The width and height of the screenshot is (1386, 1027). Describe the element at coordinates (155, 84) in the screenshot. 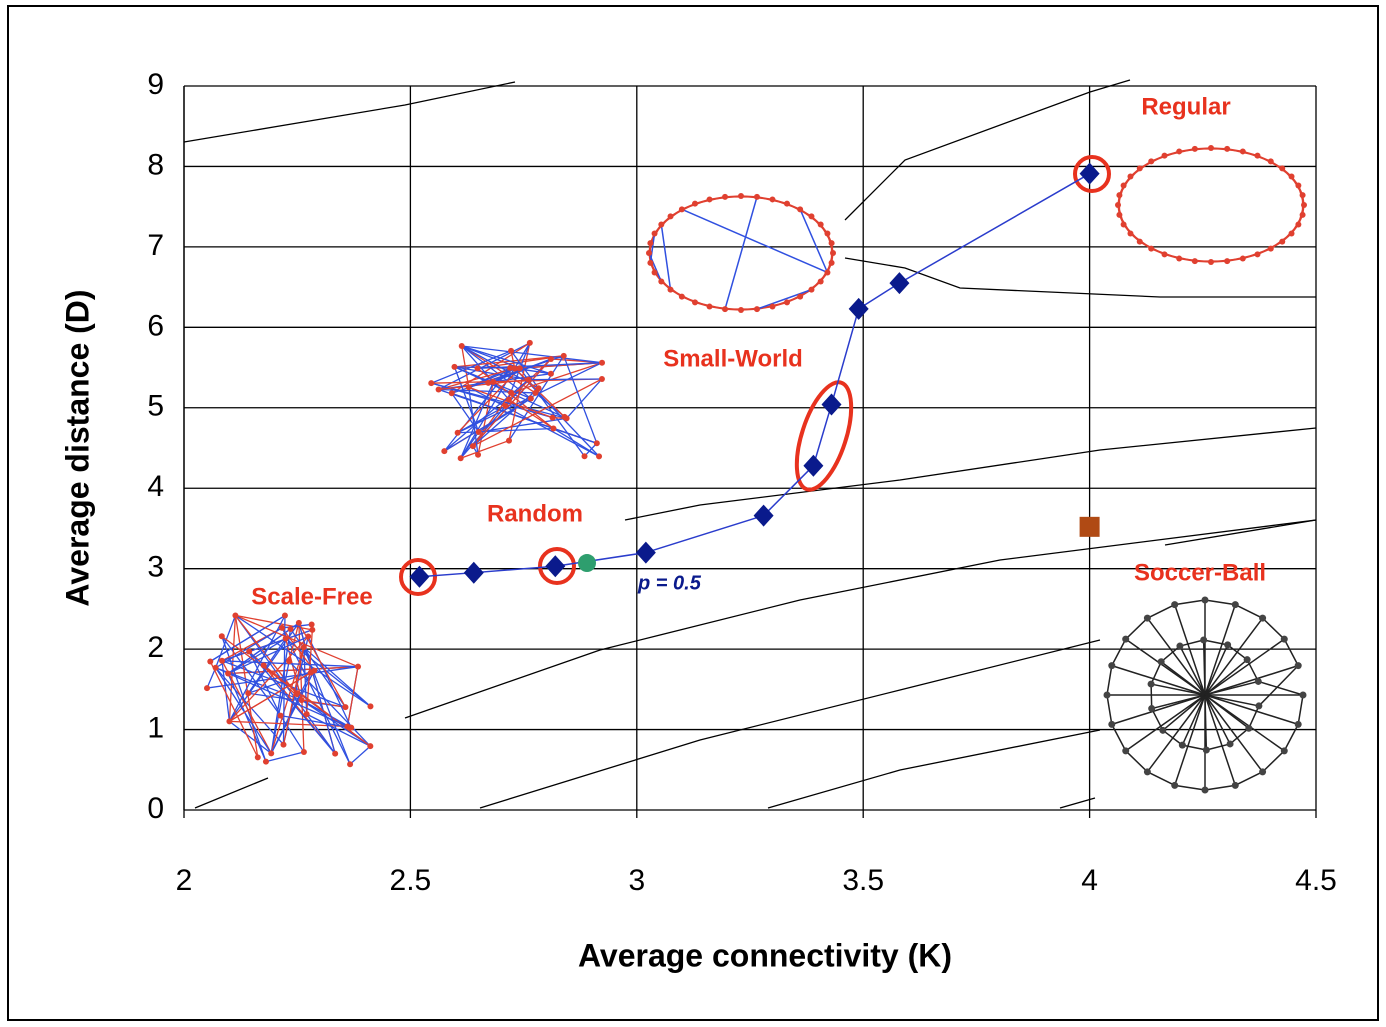

I see `y-tick-label: 9` at that location.